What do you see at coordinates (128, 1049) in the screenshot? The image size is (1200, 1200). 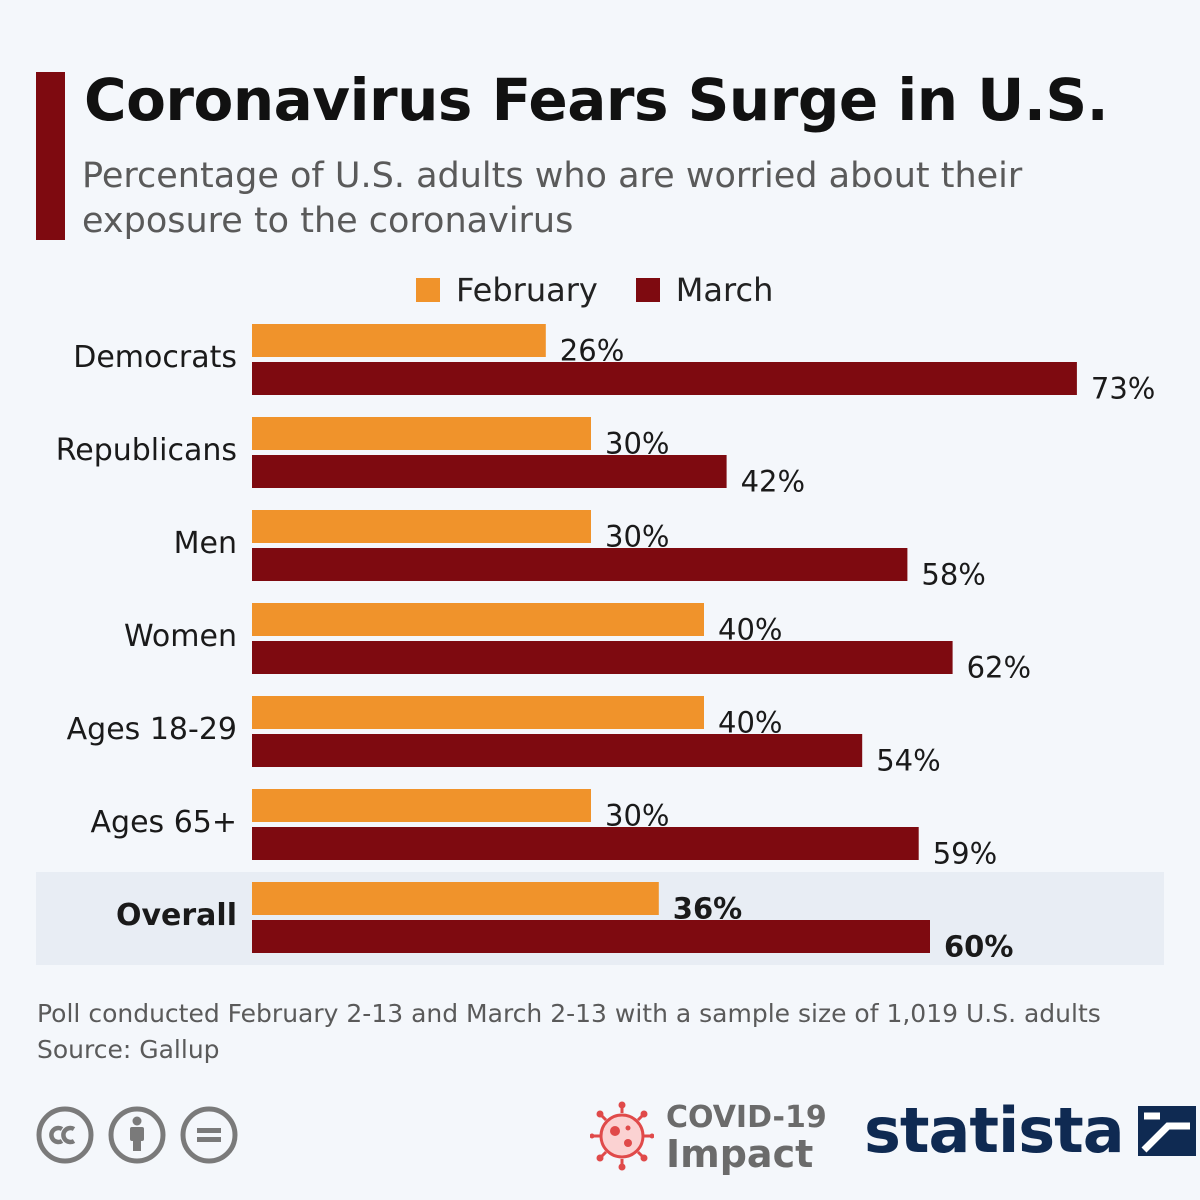 I see `source-note: Source: Gallup` at bounding box center [128, 1049].